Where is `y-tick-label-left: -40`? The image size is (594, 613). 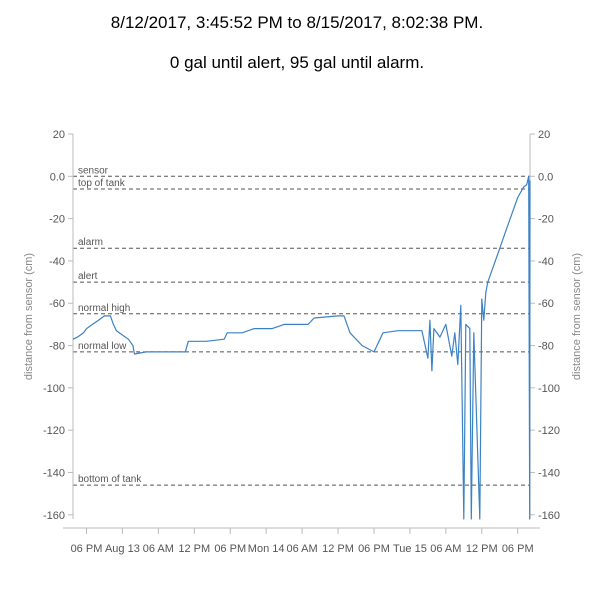 y-tick-label-left: -40 is located at coordinates (57, 262).